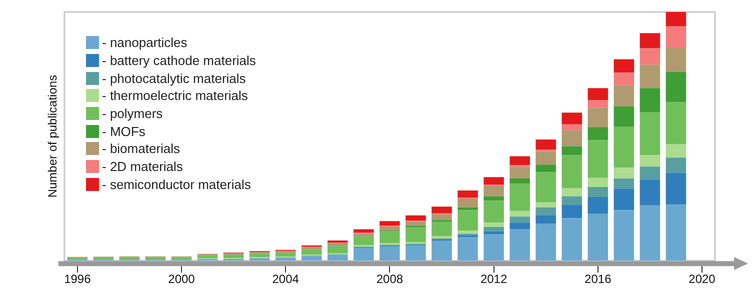  I want to click on x-tick-label: 2004, so click(286, 279).